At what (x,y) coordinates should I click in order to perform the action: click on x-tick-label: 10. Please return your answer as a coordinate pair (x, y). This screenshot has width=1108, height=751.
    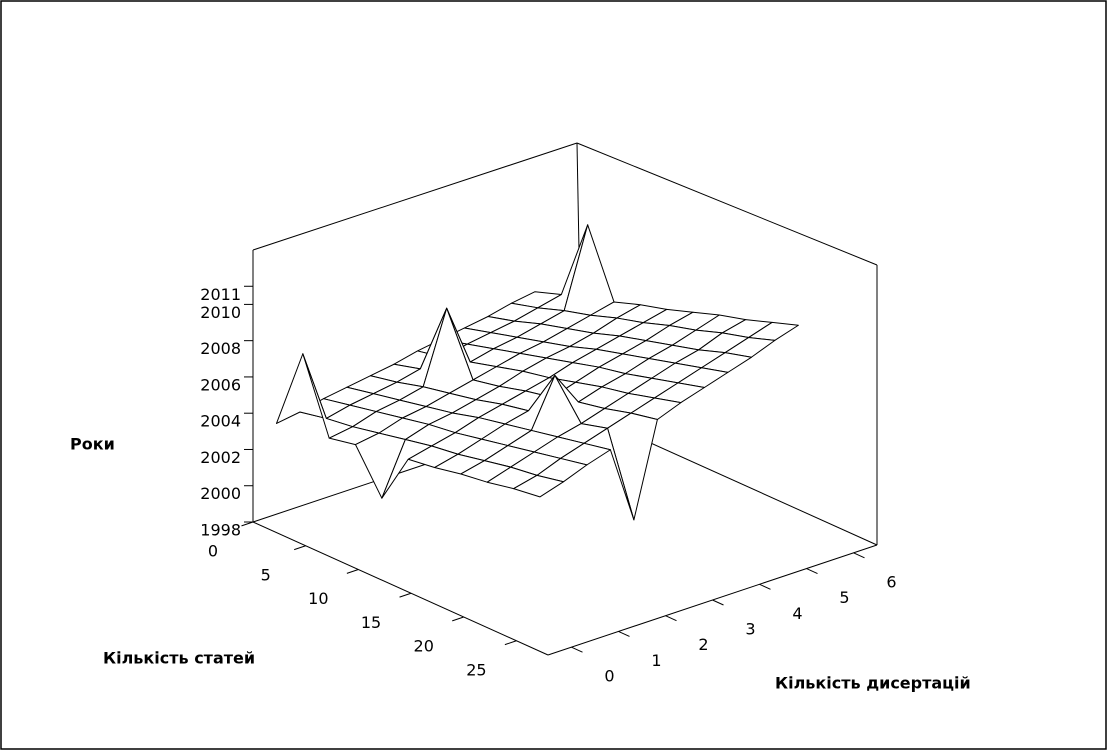
    Looking at the image, I should click on (318, 598).